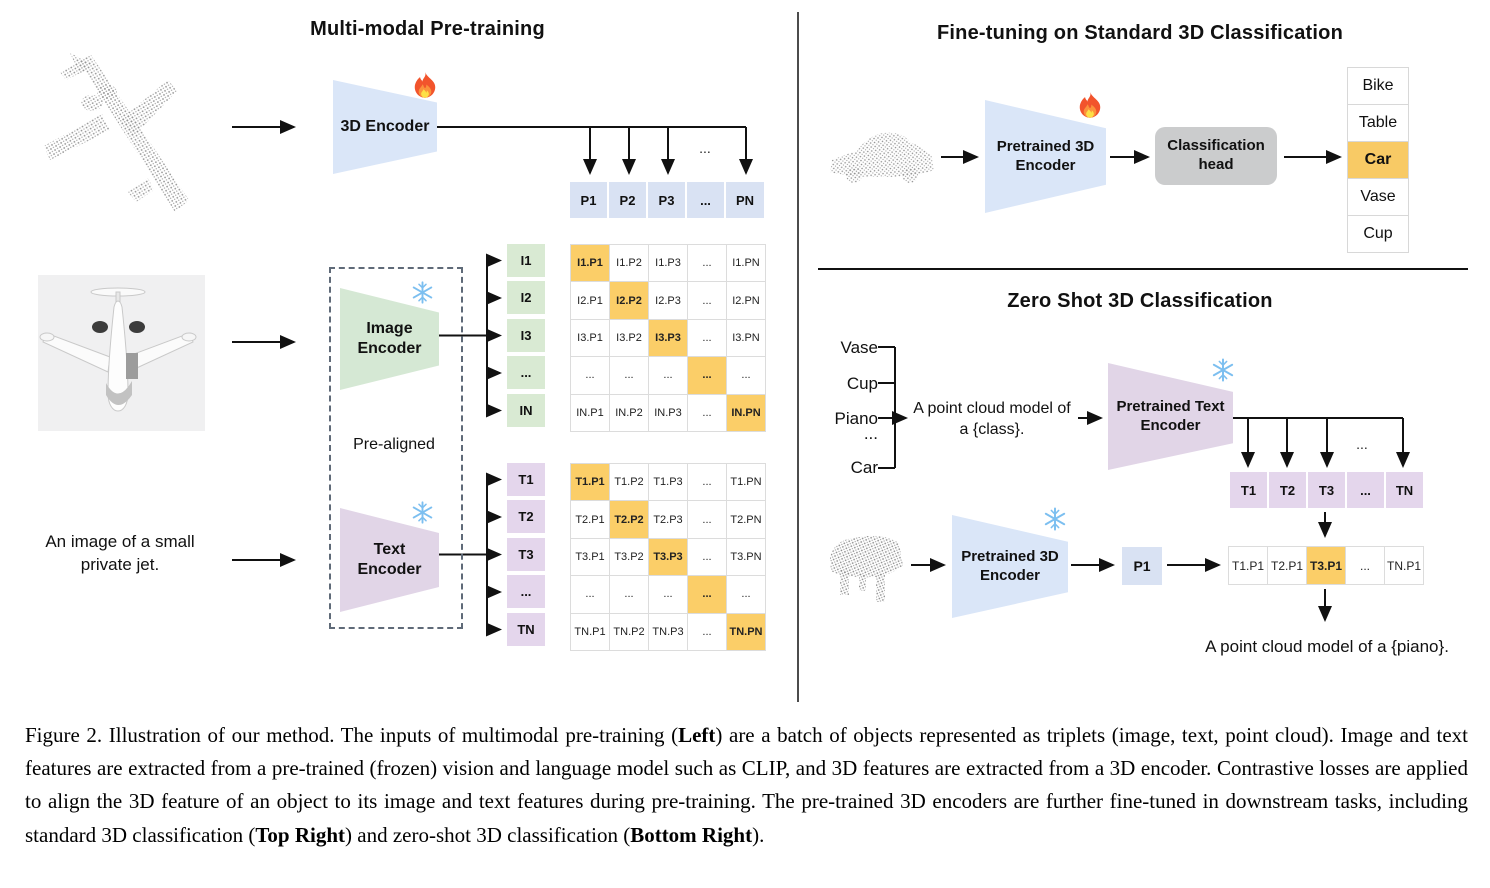 The height and width of the screenshot is (888, 1490). What do you see at coordinates (668, 519) in the screenshot?
I see `similarity-cell: T2.P3` at bounding box center [668, 519].